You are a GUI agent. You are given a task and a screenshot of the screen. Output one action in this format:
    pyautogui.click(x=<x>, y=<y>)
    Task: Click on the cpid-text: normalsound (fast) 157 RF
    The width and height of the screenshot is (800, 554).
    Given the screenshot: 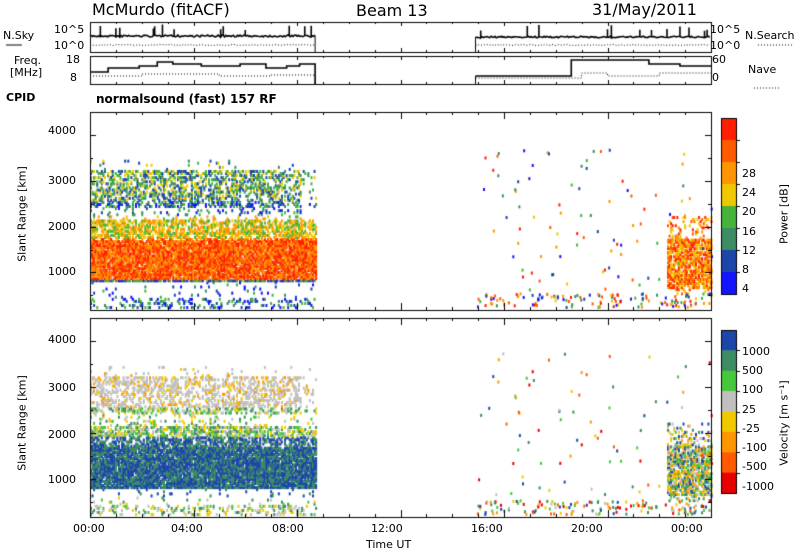 What is the action you would take?
    pyautogui.click(x=186, y=99)
    